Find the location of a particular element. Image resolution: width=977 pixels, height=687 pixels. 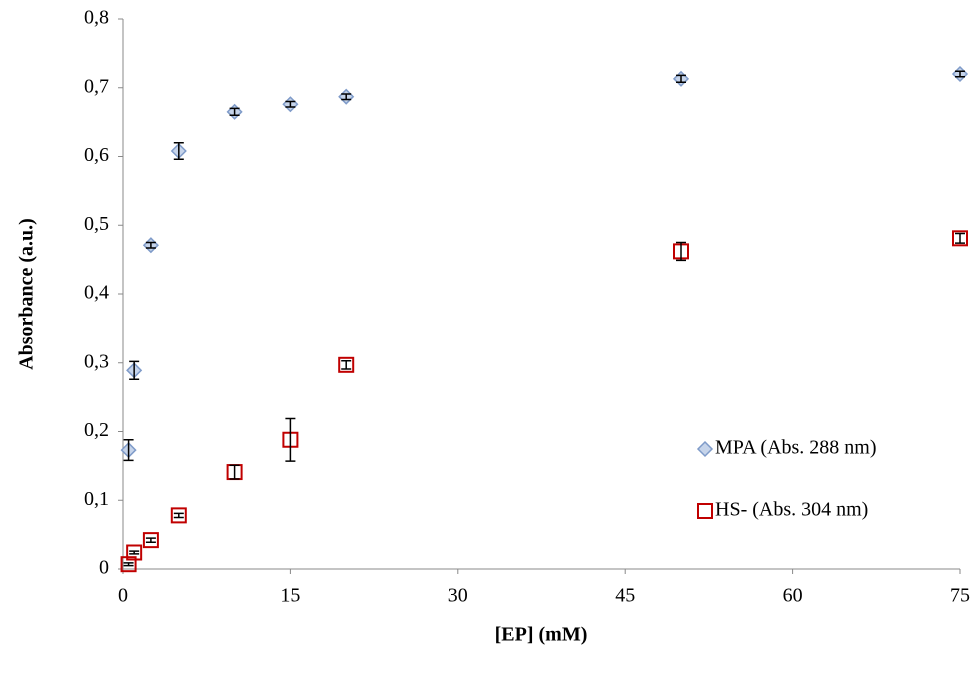

x-tick-label: 30 is located at coordinates (458, 596).